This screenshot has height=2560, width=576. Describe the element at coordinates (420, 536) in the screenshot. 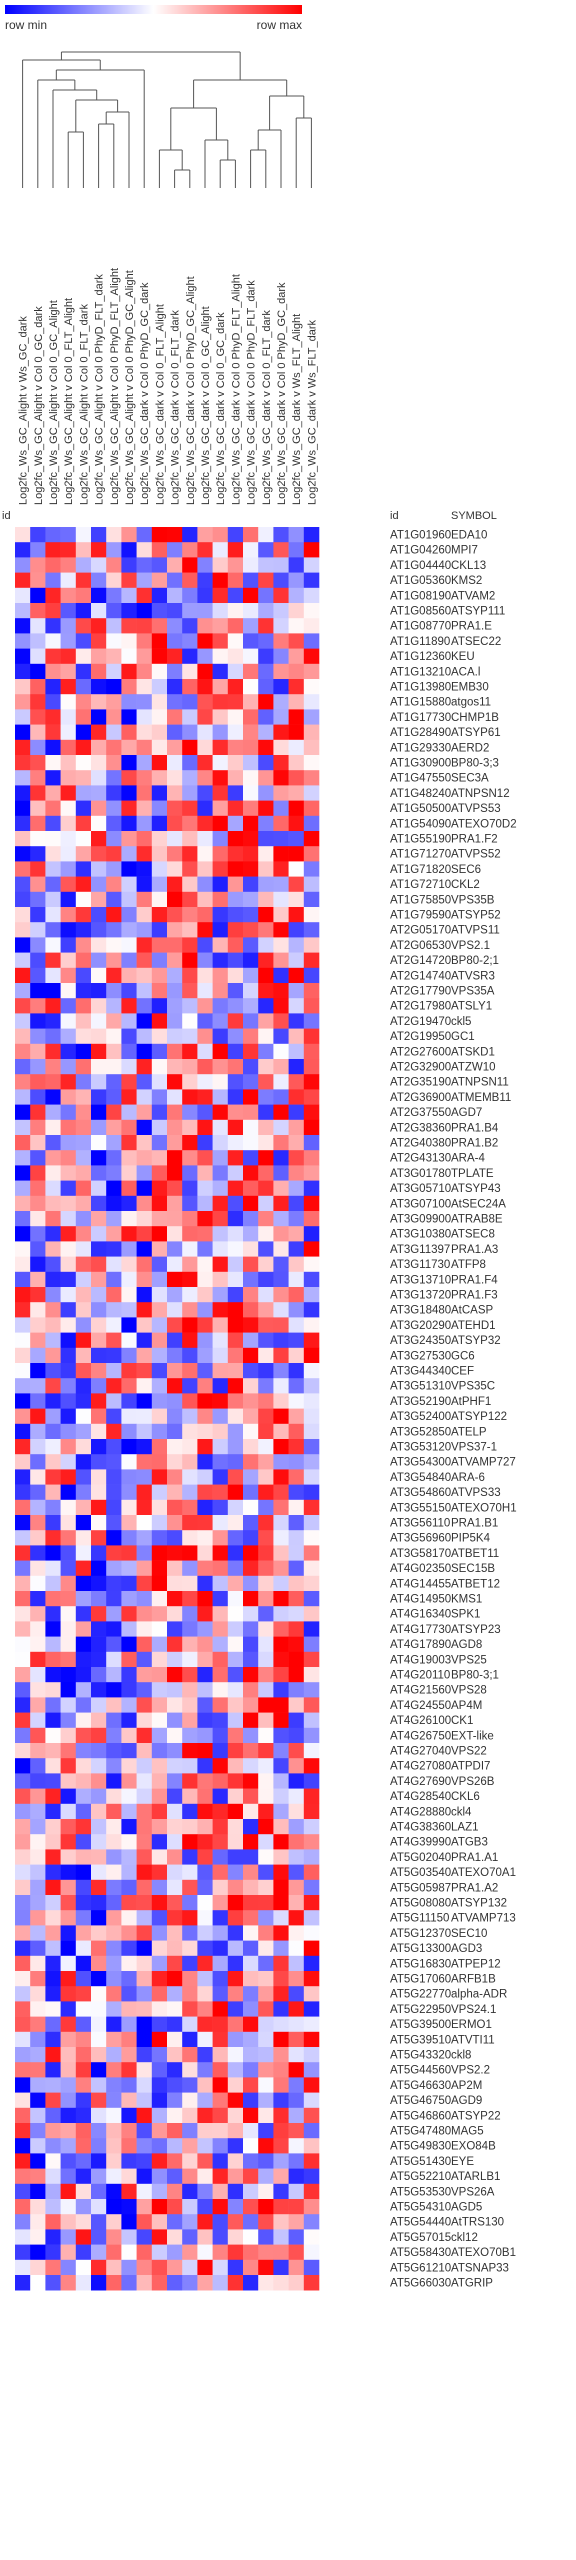

I see `row-id-label: AT1G01960` at that location.